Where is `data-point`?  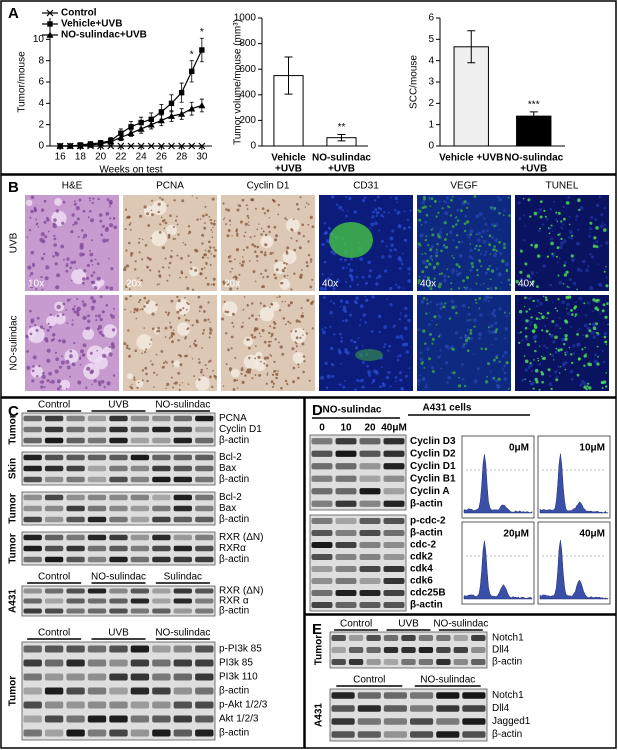
data-point is located at coordinates (60, 145).